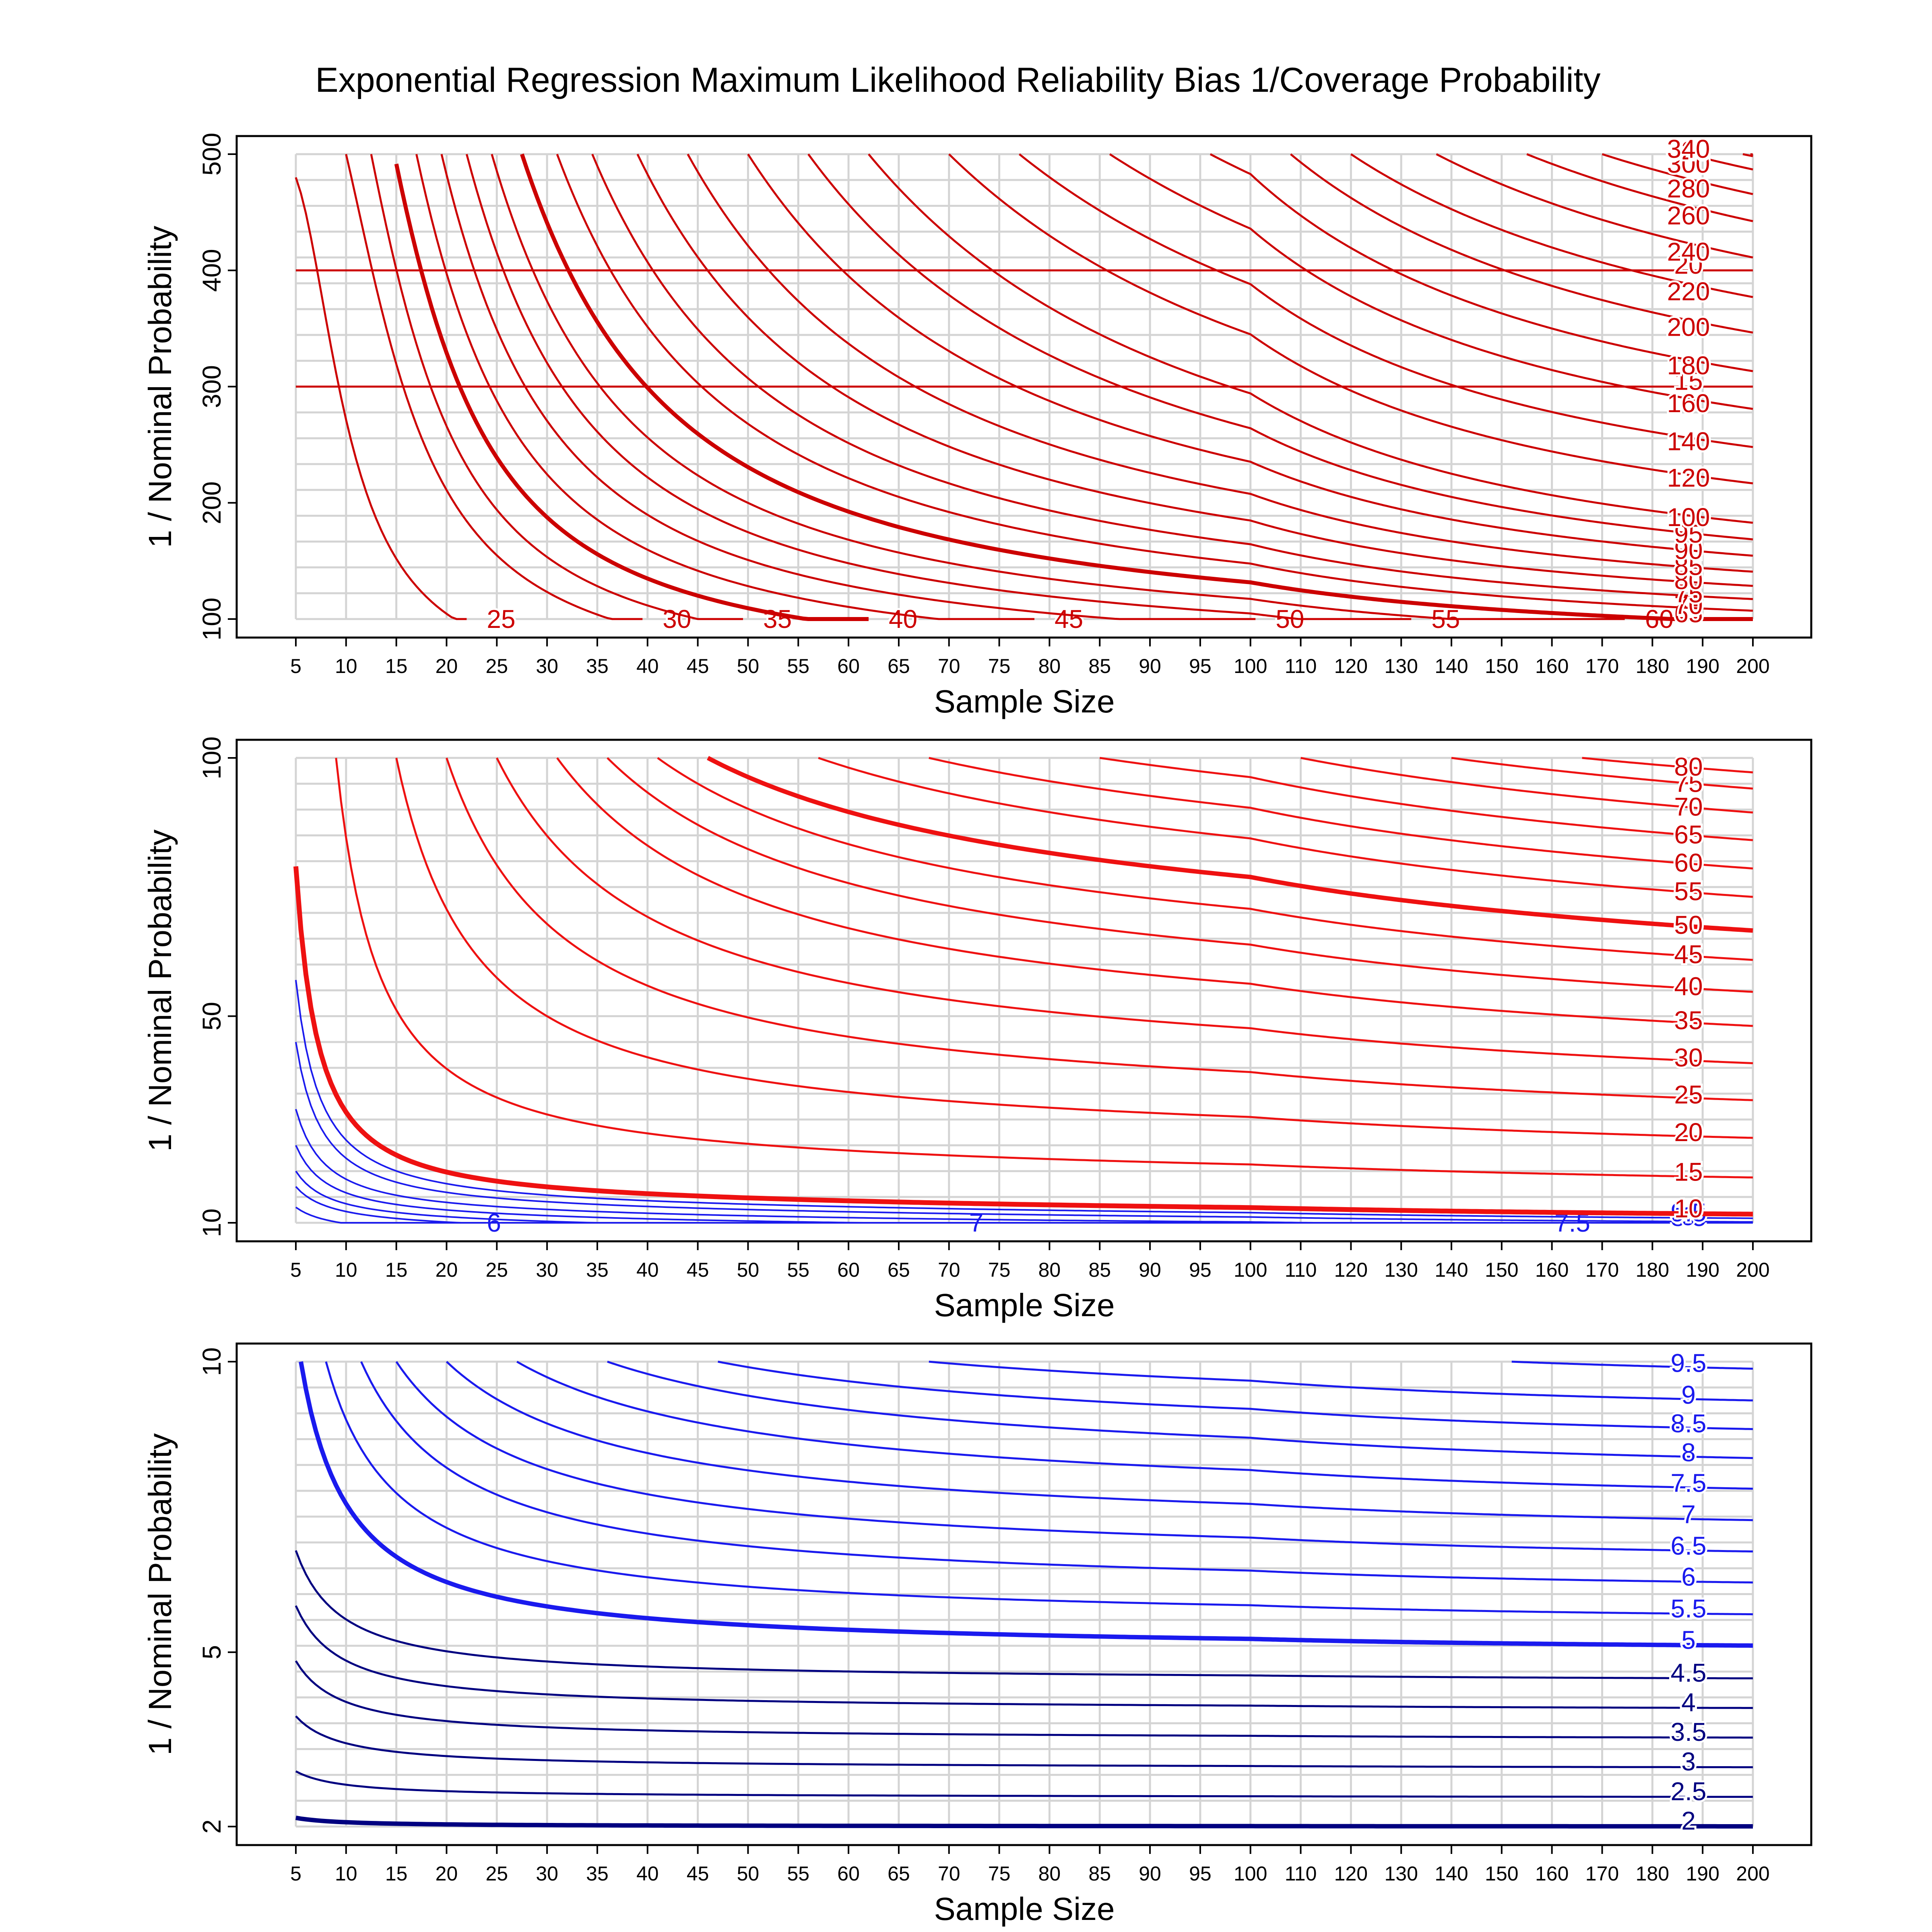 The width and height of the screenshot is (1932, 1932). I want to click on contour-label: 8.5, so click(1689, 1423).